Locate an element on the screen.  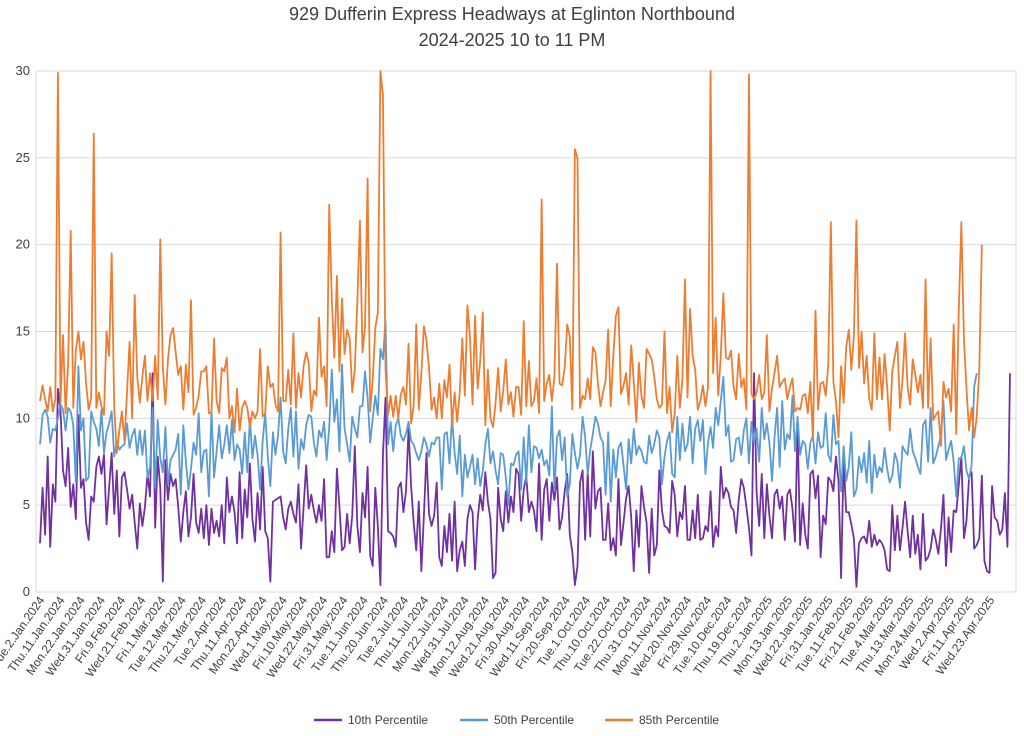
y-tick-label: 10 is located at coordinates (23, 417).